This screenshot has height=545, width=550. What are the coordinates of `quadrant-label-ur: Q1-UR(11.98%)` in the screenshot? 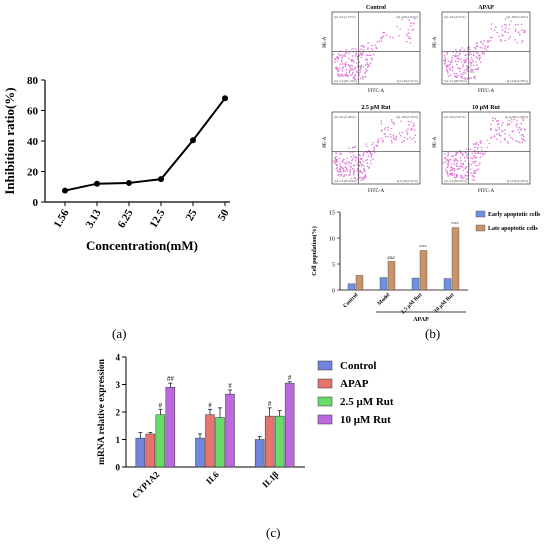 It's located at (517, 117).